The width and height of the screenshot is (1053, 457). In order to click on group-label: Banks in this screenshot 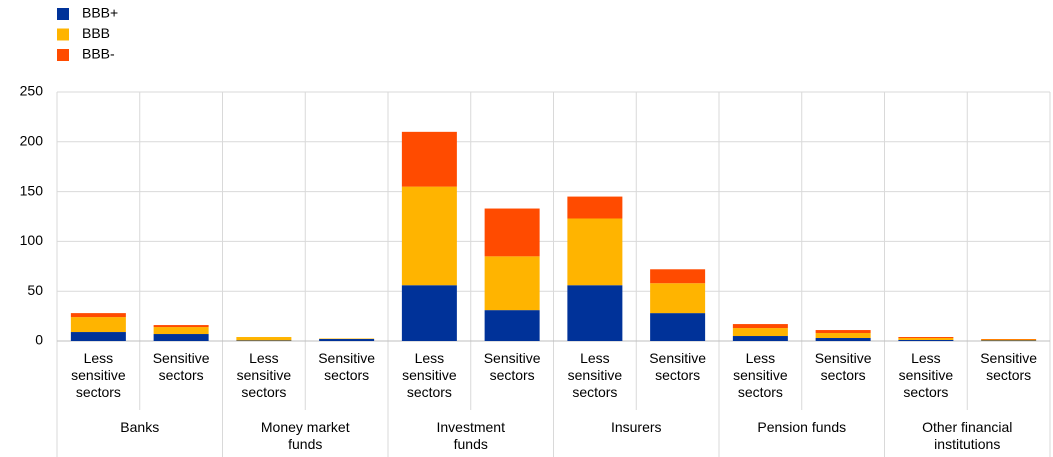, I will do `click(140, 427)`.